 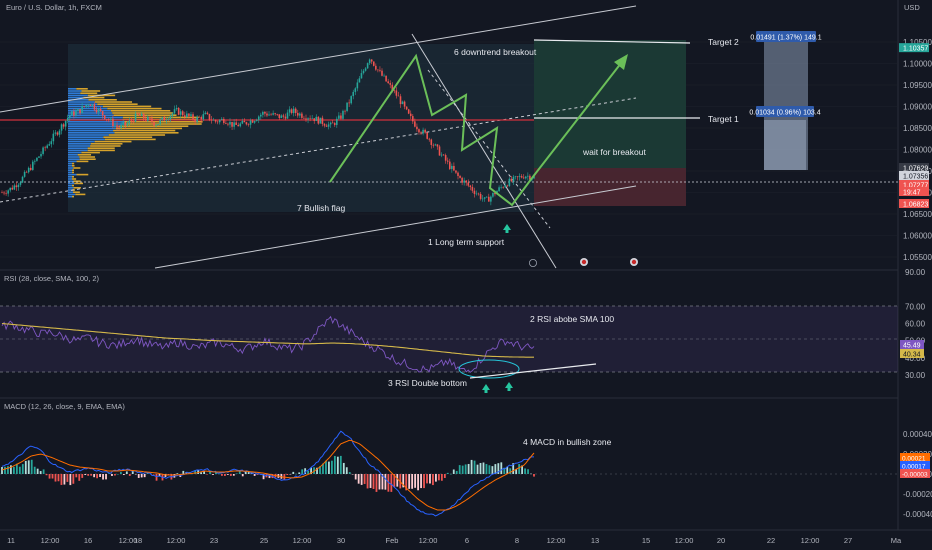 I want to click on symbol-title: Euro / U.S. Dollar, 1h, FXCM, so click(x=54, y=7).